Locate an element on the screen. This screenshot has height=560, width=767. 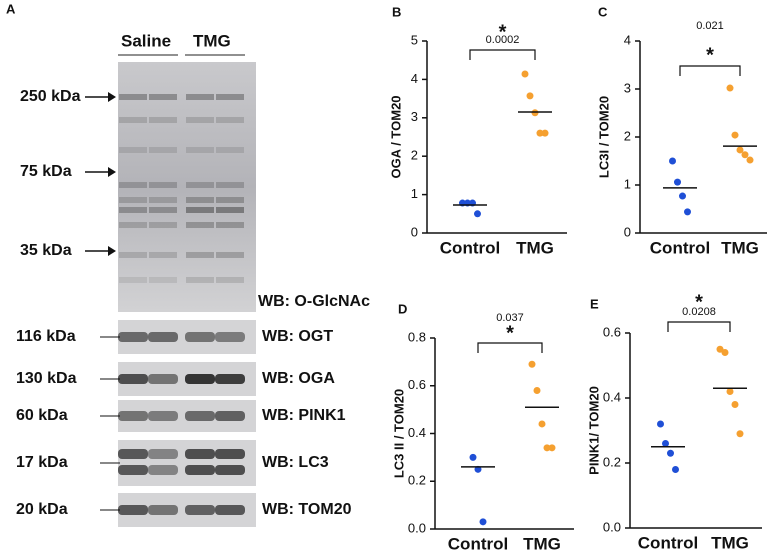
y-axis-label: LC3I / TOM20 is located at coordinates (603, 137).